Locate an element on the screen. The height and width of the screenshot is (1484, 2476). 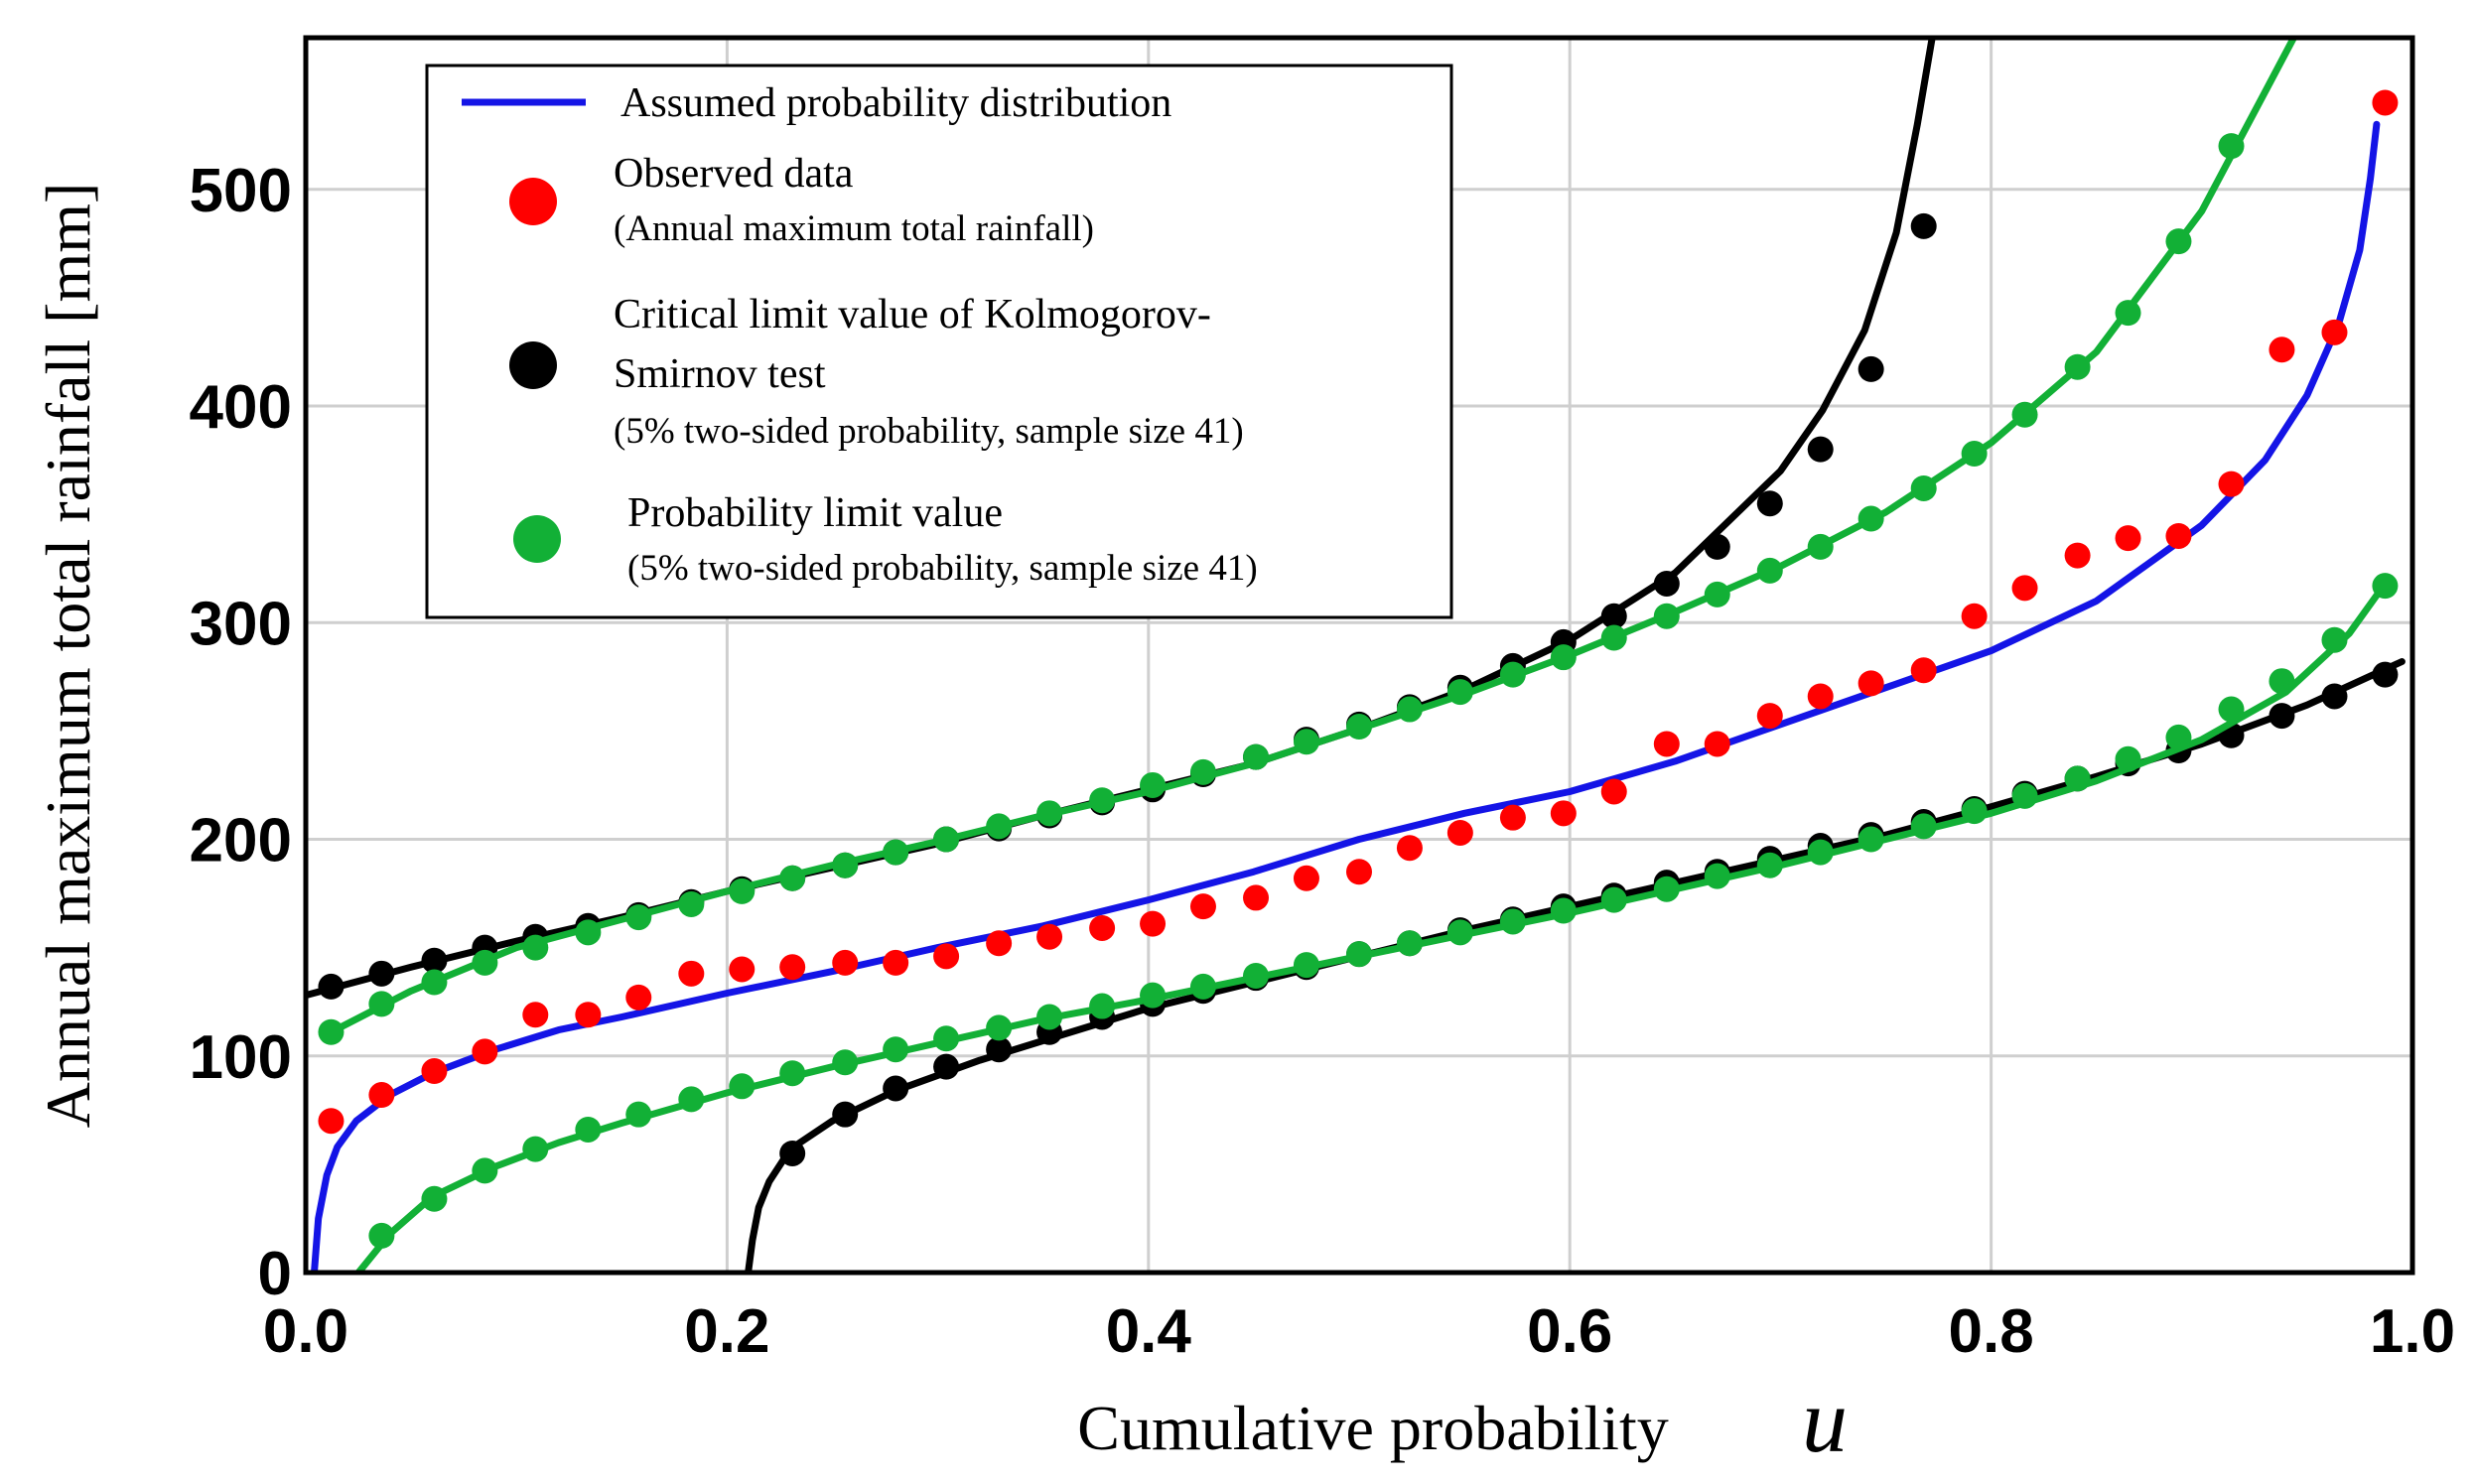
x-tick-label: 1.0 is located at coordinates (2412, 1331).